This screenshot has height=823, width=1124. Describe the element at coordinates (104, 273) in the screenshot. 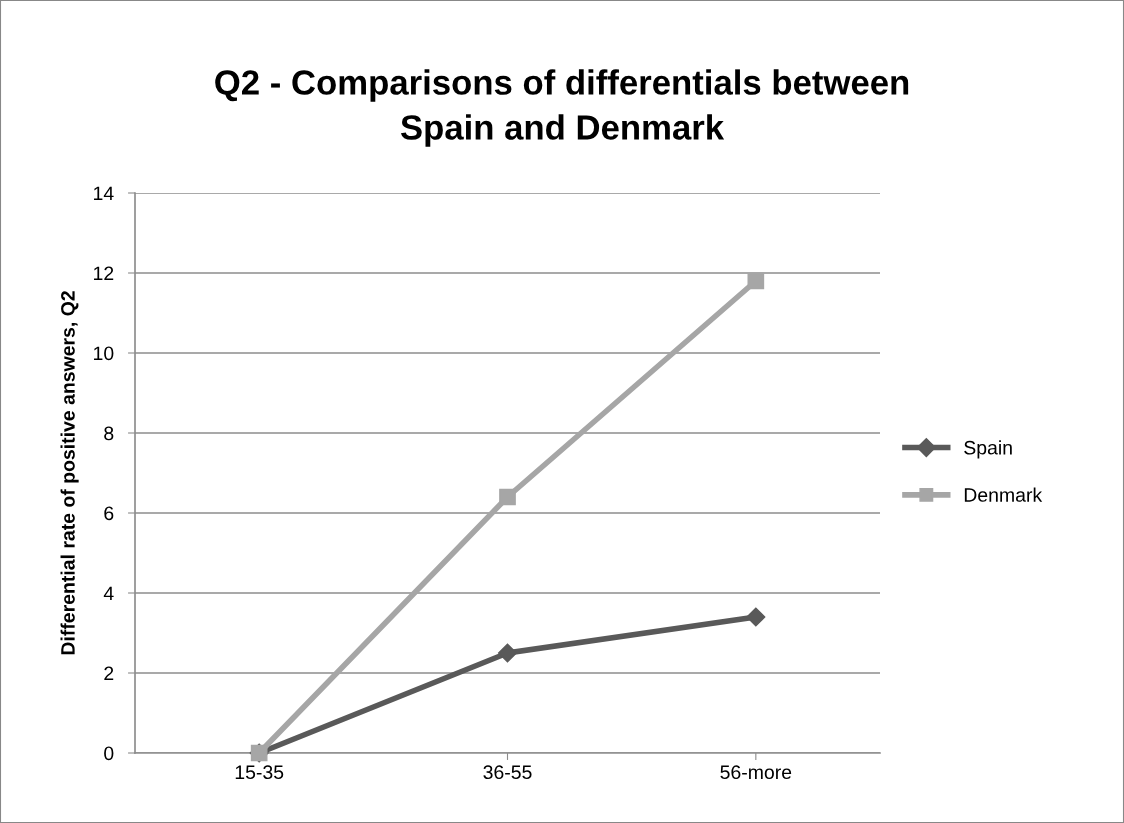

I see `y-tick-label: 12` at that location.